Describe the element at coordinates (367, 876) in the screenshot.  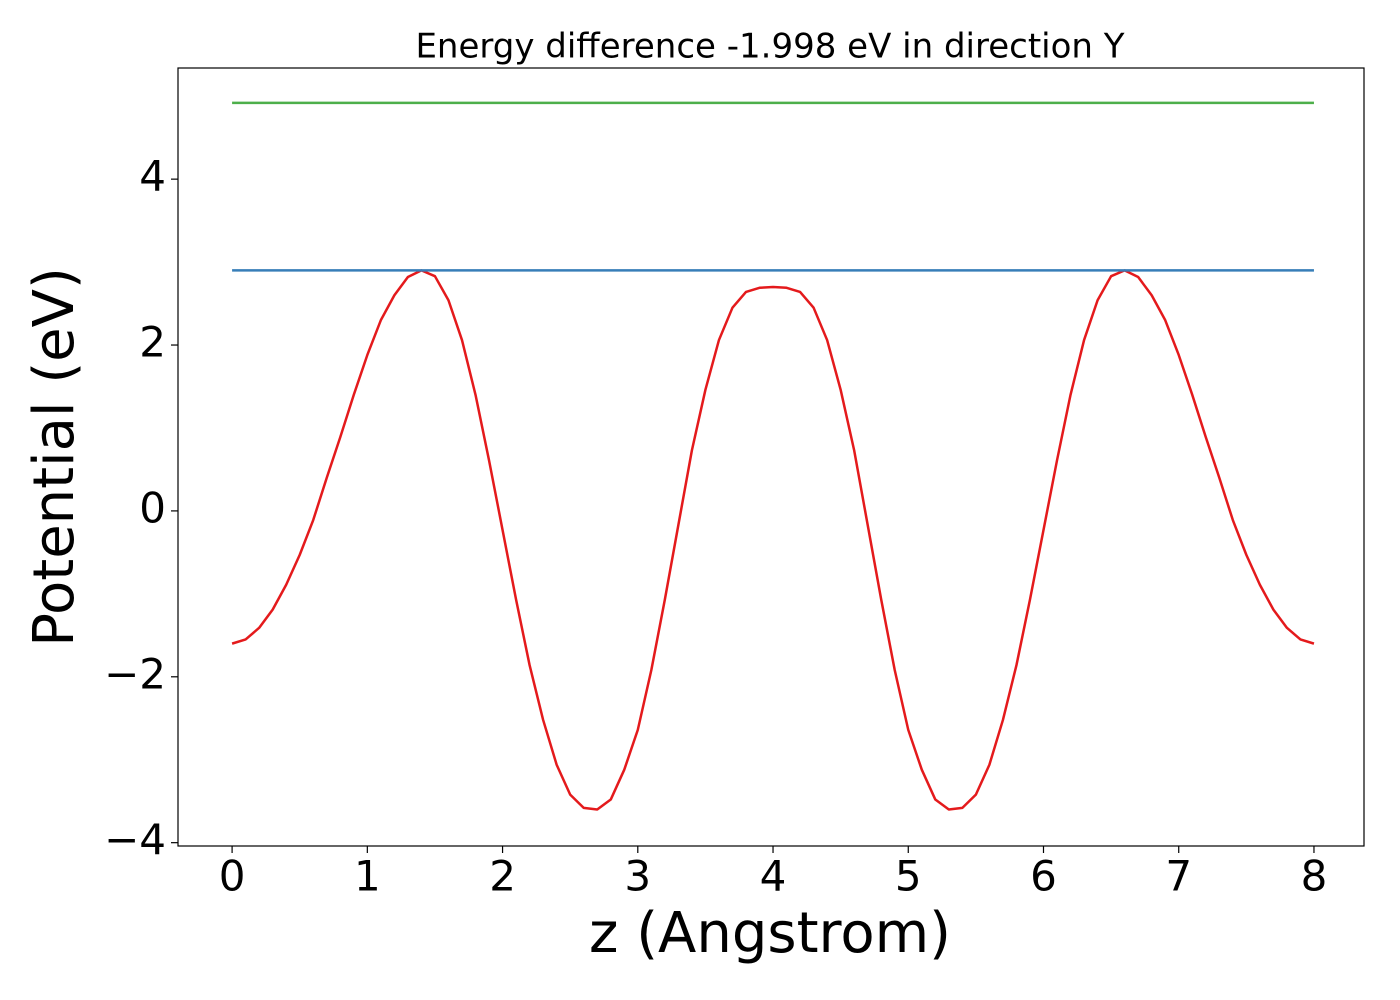
I see `x-tick-label: 1` at that location.